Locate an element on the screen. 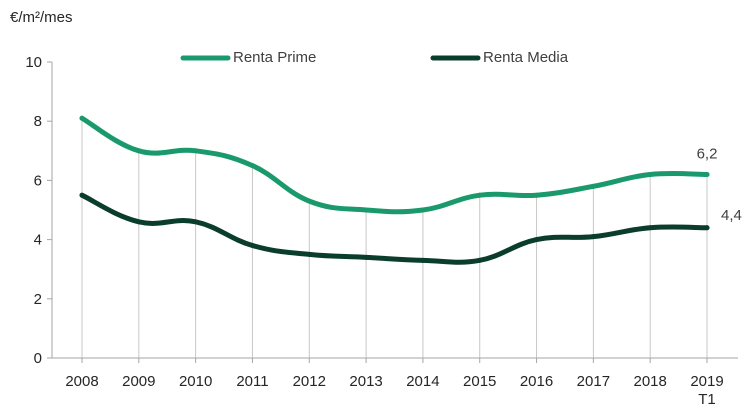 The width and height of the screenshot is (751, 416). x-tick-label-7: 2015 is located at coordinates (479, 381).